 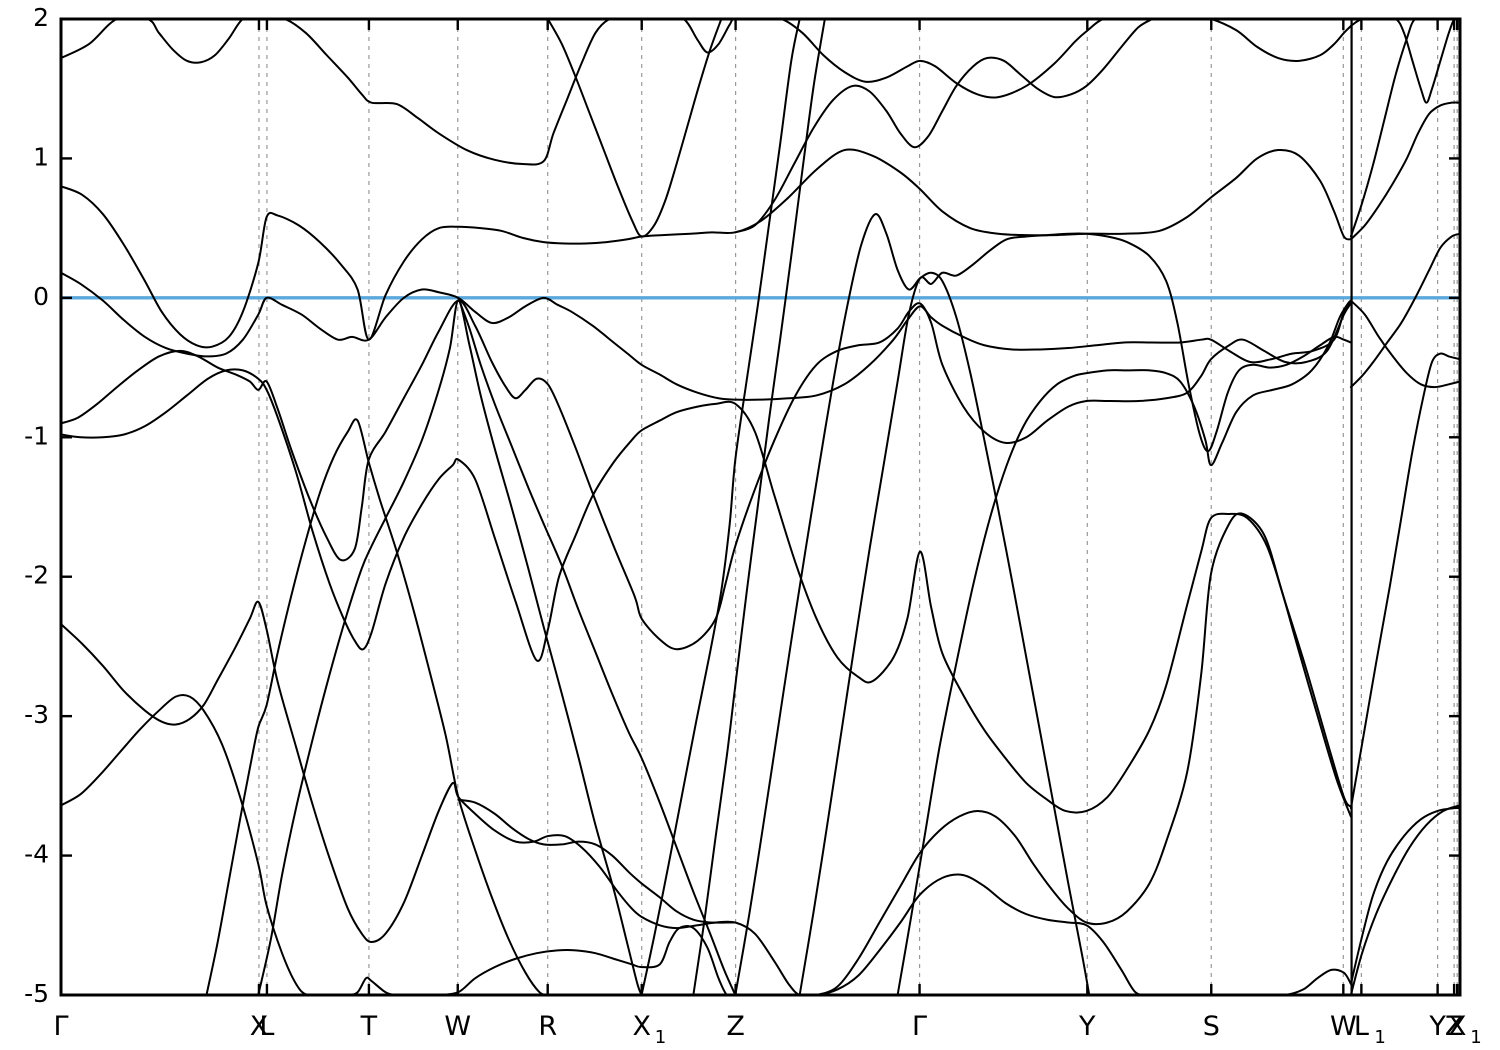 What do you see at coordinates (36, 575) in the screenshot?
I see `y-tick-label: -2` at bounding box center [36, 575].